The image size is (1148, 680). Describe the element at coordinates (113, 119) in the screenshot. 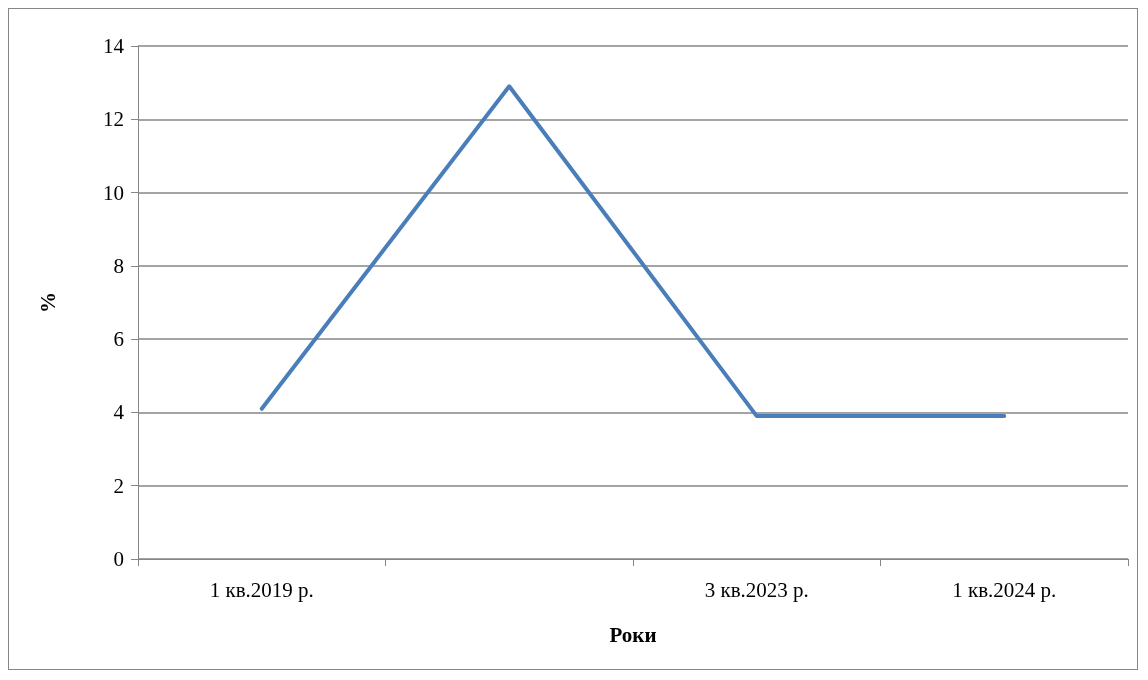

I see `y-tick-label: 12` at that location.